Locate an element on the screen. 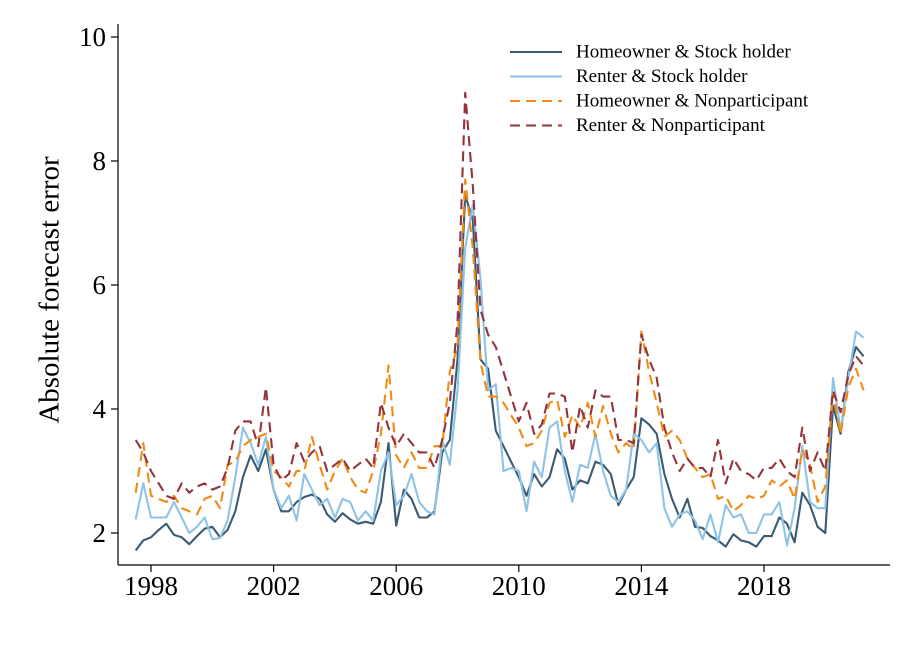 Image resolution: width=913 pixels, height=664 pixels. legend-label: Homeowner & Stock holder is located at coordinates (683, 52).